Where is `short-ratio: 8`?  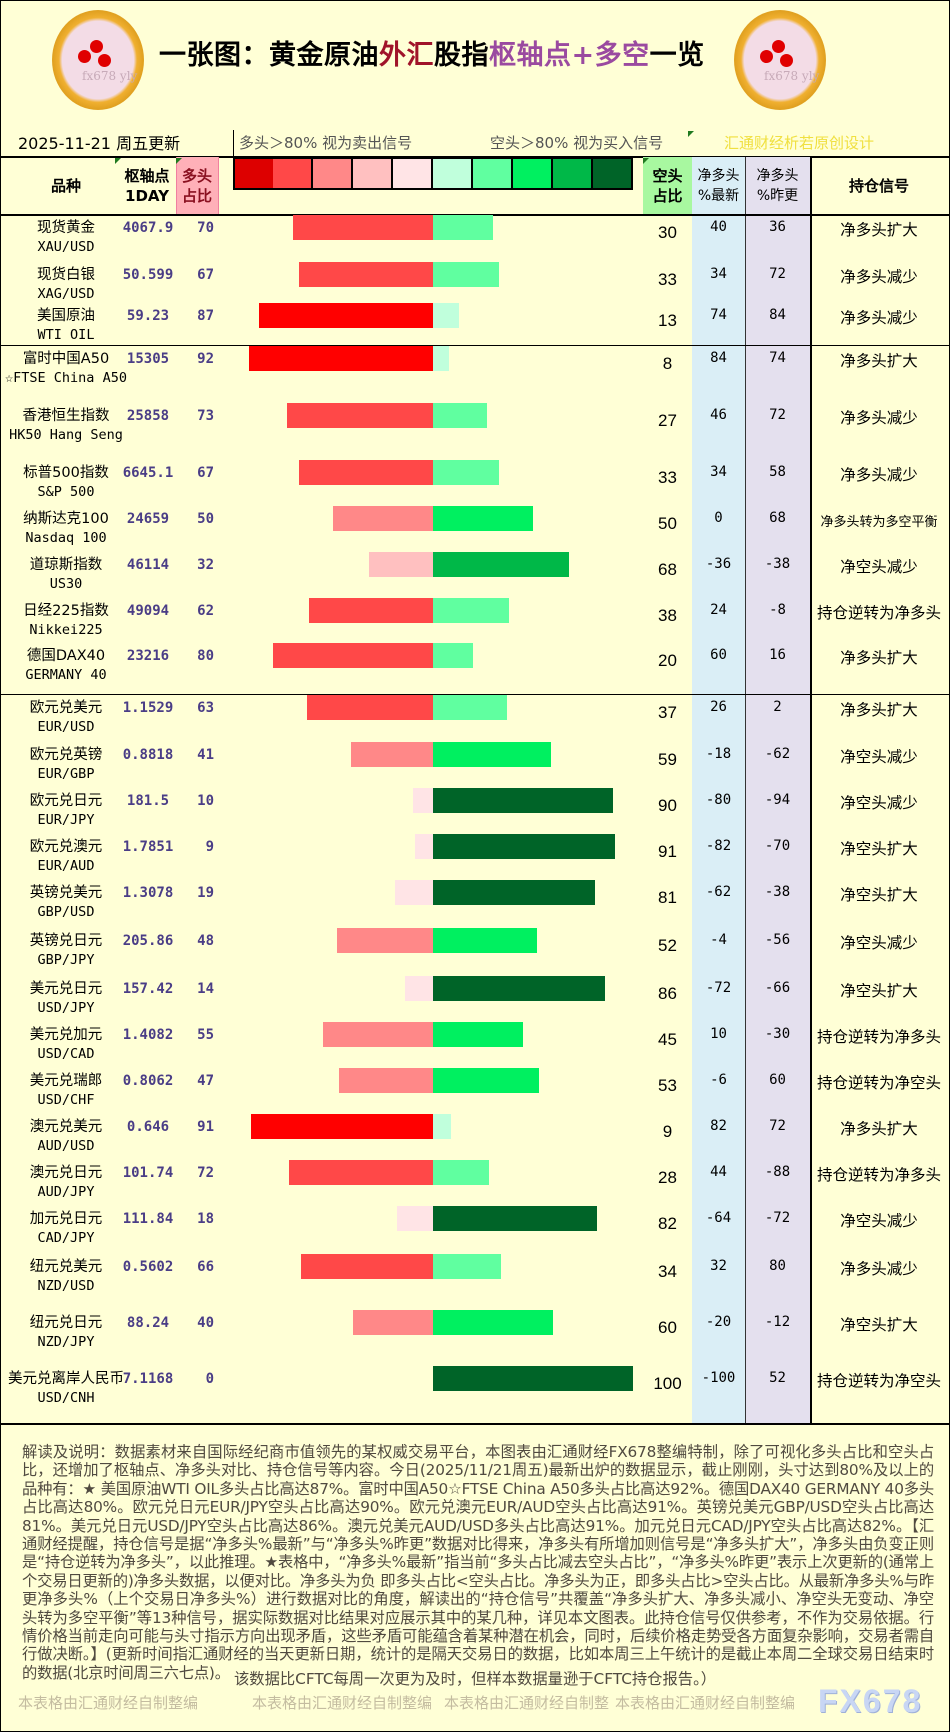 short-ratio: 8 is located at coordinates (667, 363).